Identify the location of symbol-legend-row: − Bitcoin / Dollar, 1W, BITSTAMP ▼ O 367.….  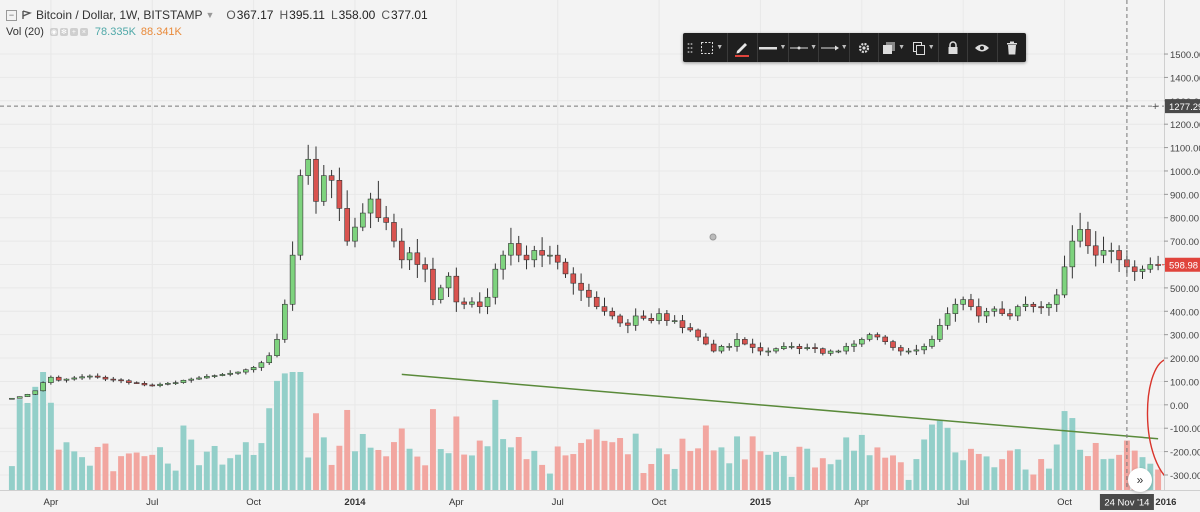
(217, 15).